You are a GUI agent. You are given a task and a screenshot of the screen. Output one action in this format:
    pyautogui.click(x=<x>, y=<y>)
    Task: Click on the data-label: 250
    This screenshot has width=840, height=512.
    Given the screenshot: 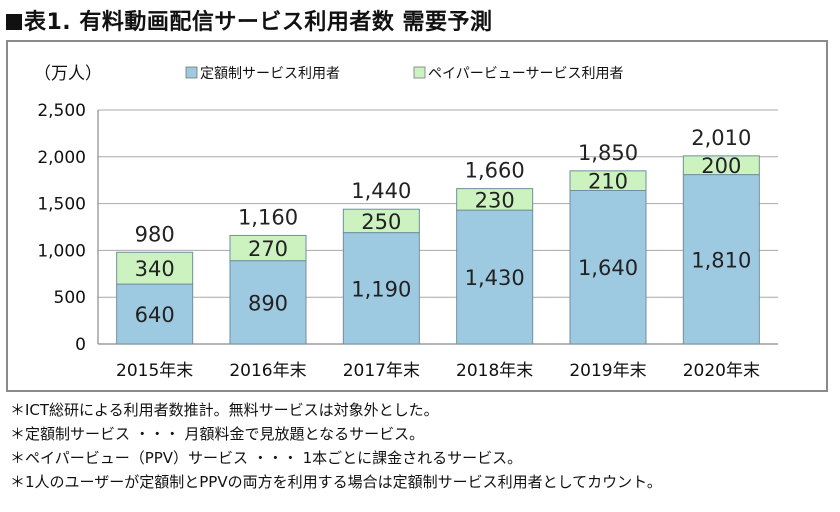 What is the action you would take?
    pyautogui.click(x=381, y=222)
    